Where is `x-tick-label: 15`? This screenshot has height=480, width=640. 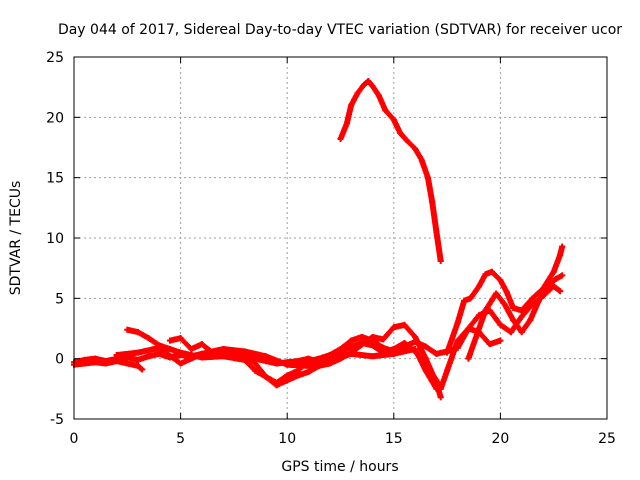 x-tick-label: 15 is located at coordinates (394, 439).